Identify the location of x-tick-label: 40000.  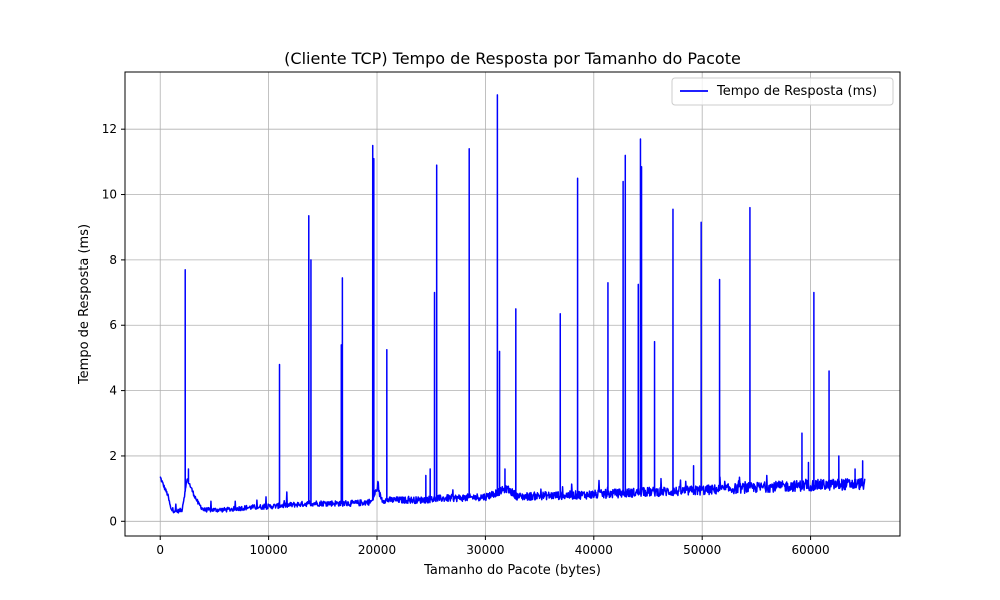
(594, 550).